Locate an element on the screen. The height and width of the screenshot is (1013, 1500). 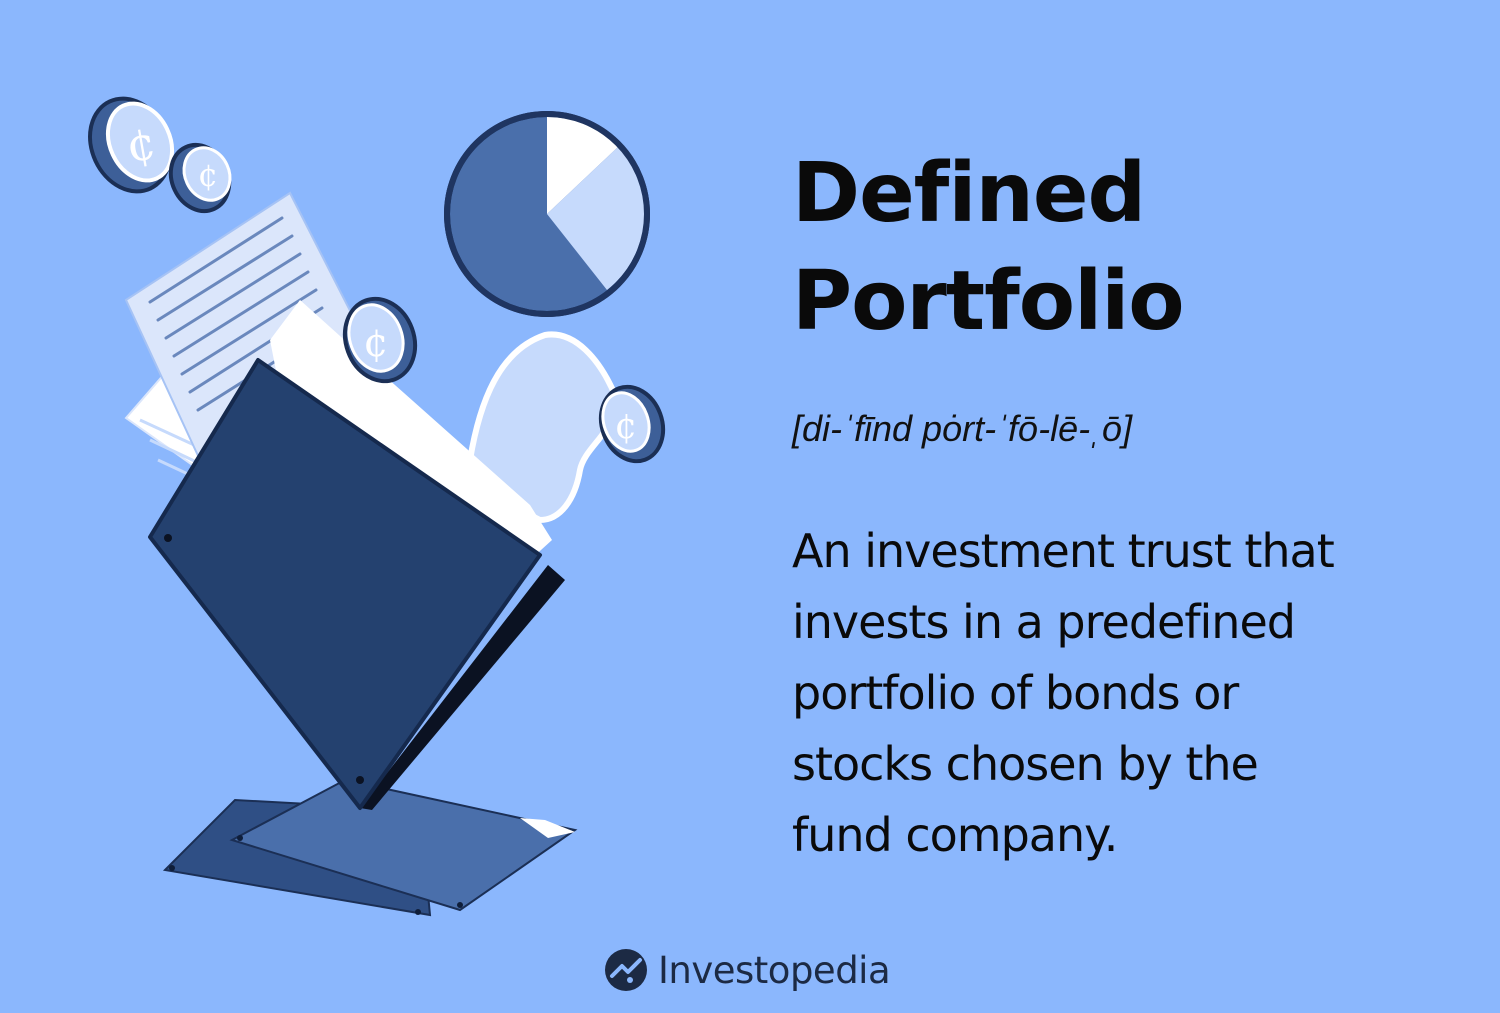
brand-name: Investopedia is located at coordinates (774, 970).